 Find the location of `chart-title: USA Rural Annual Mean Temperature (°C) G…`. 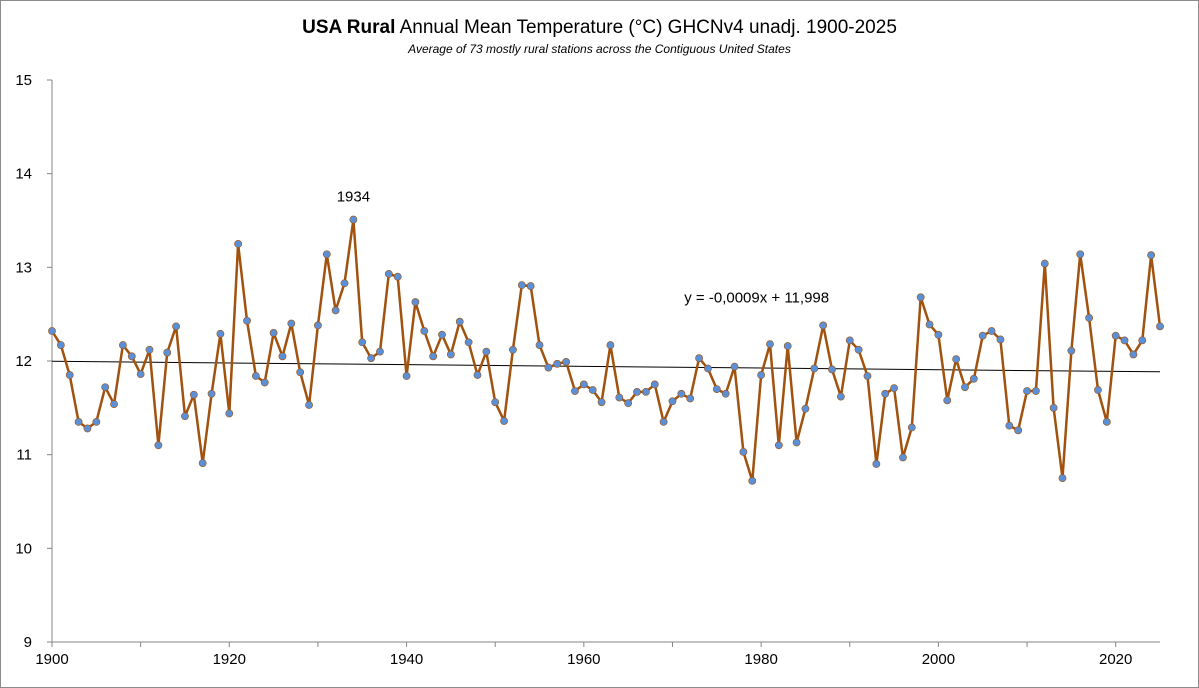

chart-title: USA Rural Annual Mean Temperature (°C) G… is located at coordinates (599, 28).